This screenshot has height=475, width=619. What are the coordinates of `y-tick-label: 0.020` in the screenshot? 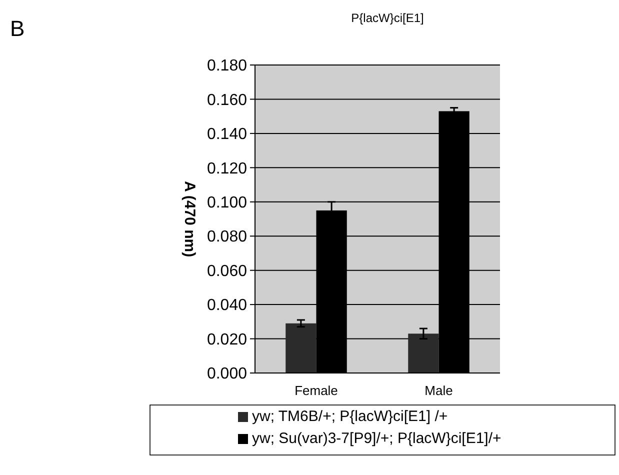 It's located at (227, 339).